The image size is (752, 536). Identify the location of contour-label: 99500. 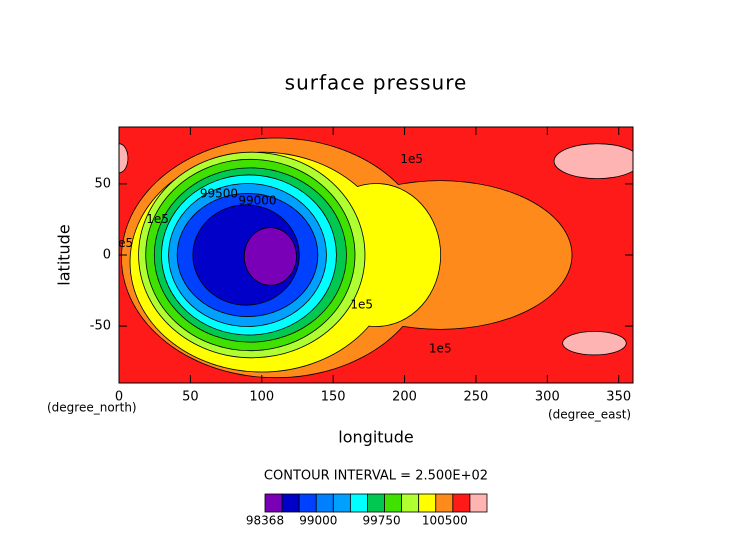
(219, 193).